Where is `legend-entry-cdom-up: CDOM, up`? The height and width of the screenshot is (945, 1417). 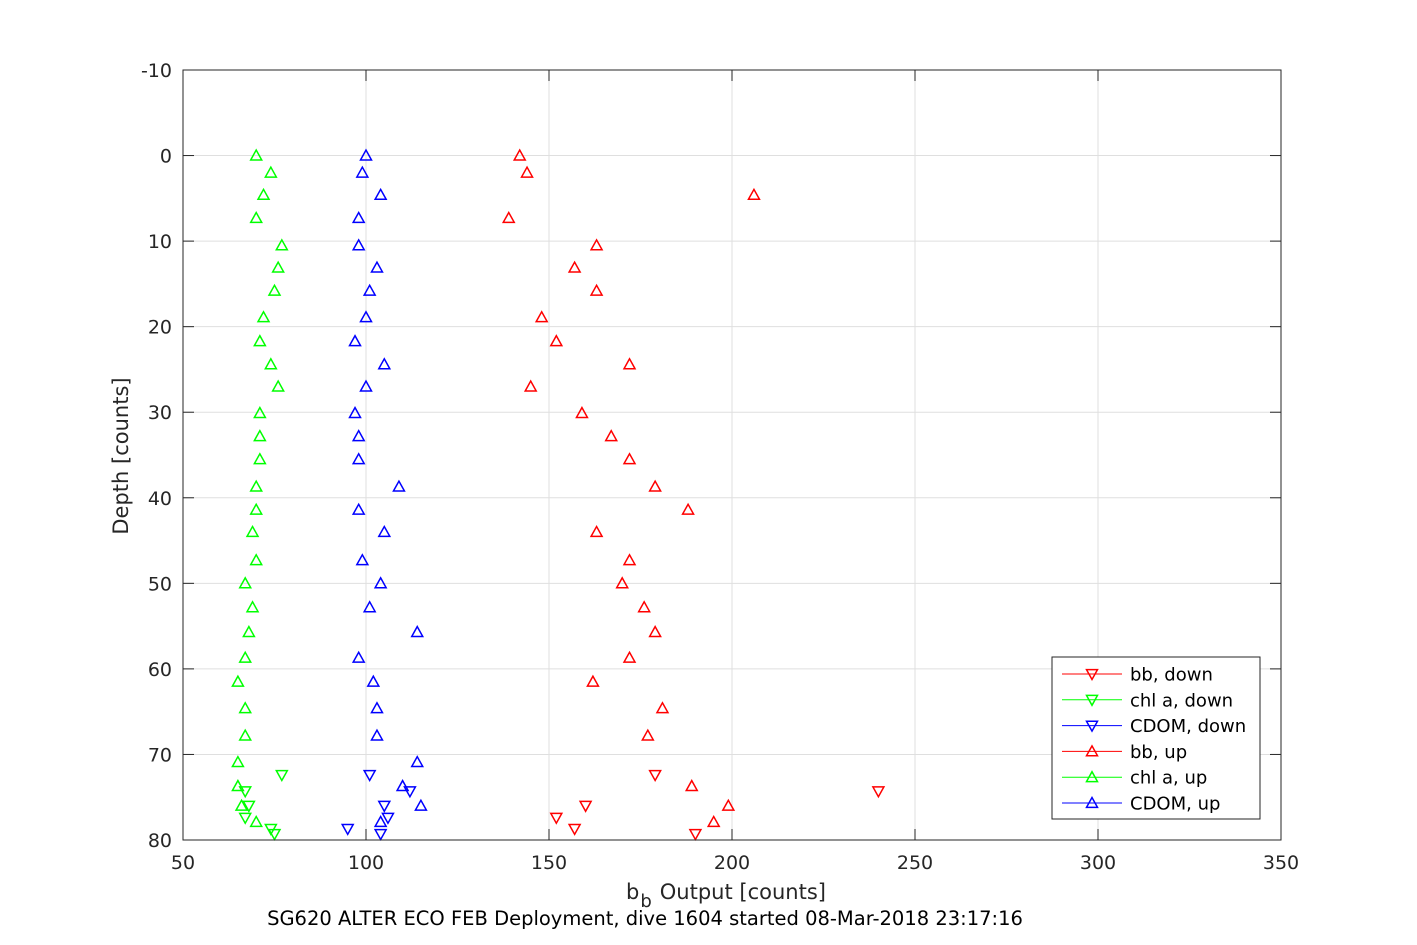 legend-entry-cdom-up: CDOM, up is located at coordinates (1141, 804).